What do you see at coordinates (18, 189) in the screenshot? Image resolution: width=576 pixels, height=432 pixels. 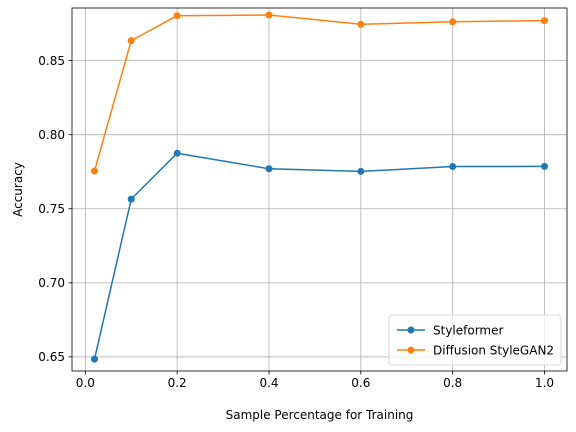 I see `y-axis-label: Accuracy` at bounding box center [18, 189].